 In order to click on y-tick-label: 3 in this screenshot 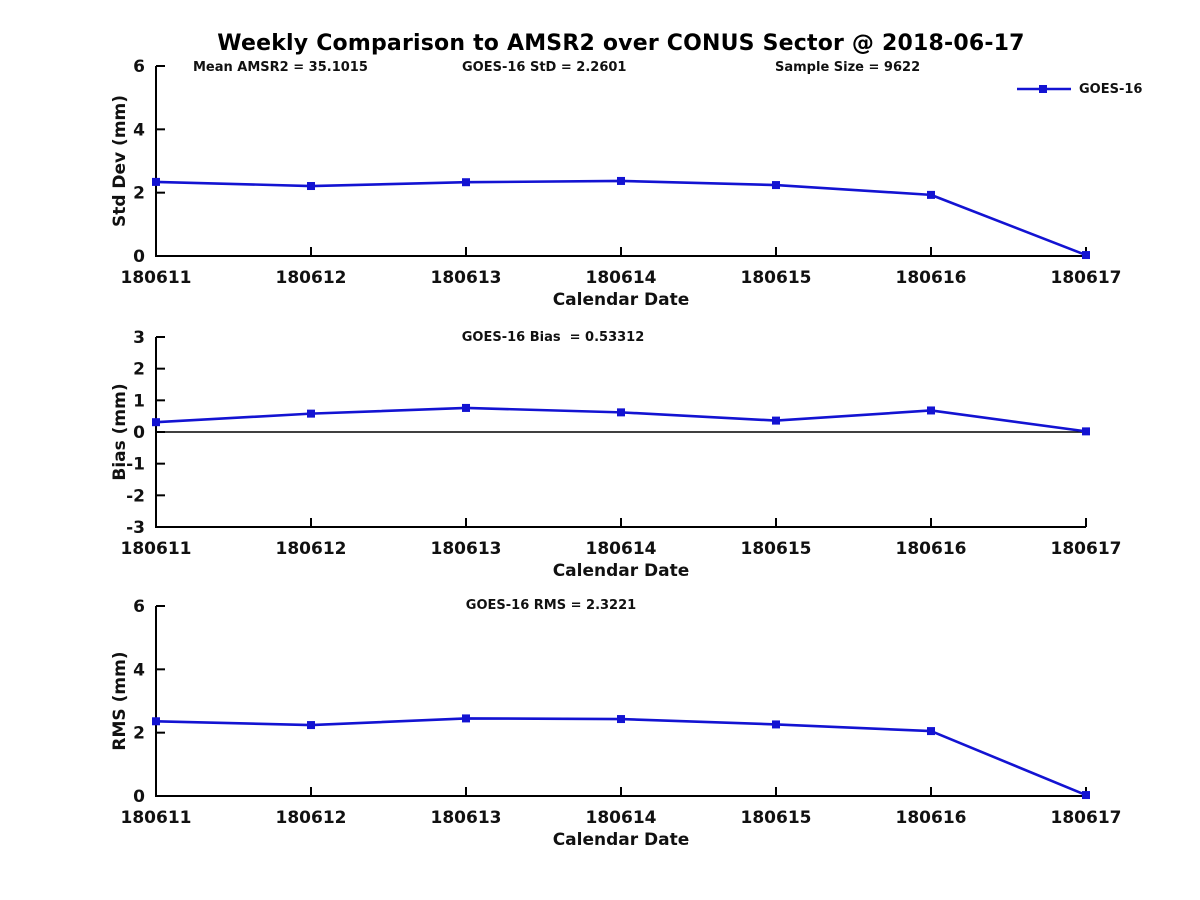, I will do `click(139, 338)`.